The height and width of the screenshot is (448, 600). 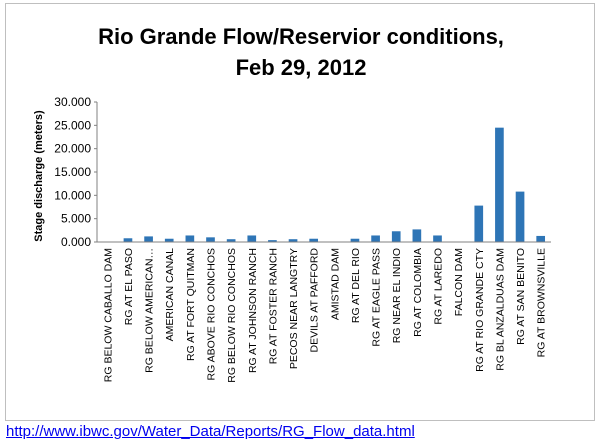 I want to click on x-tick-label: RG AT EAGLE PASS, so click(x=377, y=297).